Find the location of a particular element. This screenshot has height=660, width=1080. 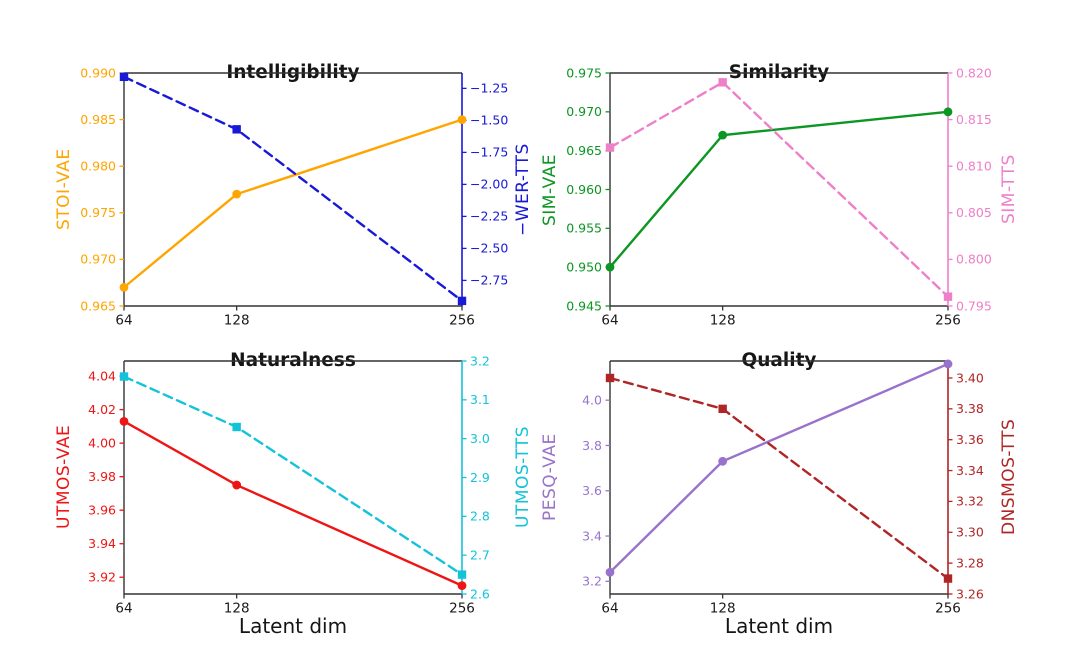

left-tick-label: 0.990 is located at coordinates (98, 72).